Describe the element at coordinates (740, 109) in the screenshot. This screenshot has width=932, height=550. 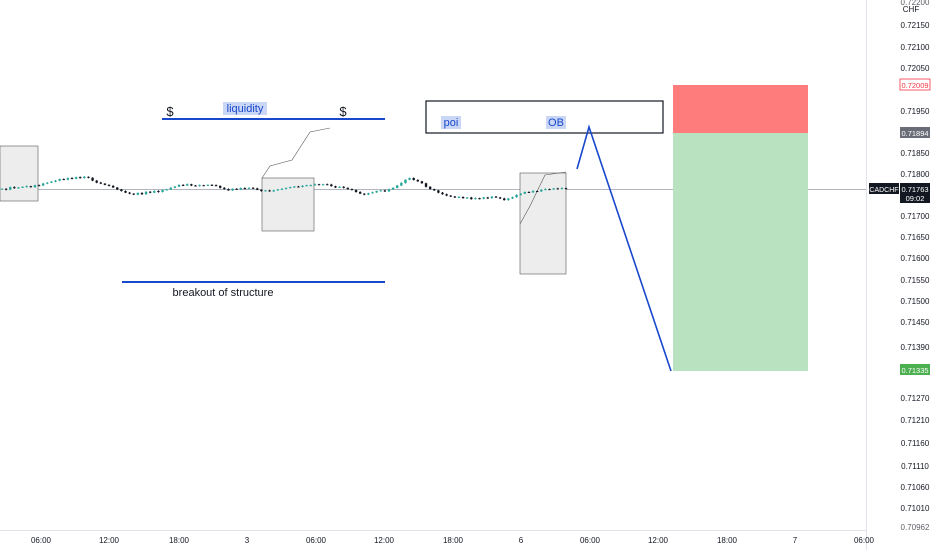
I see `stop-loss-zone` at that location.